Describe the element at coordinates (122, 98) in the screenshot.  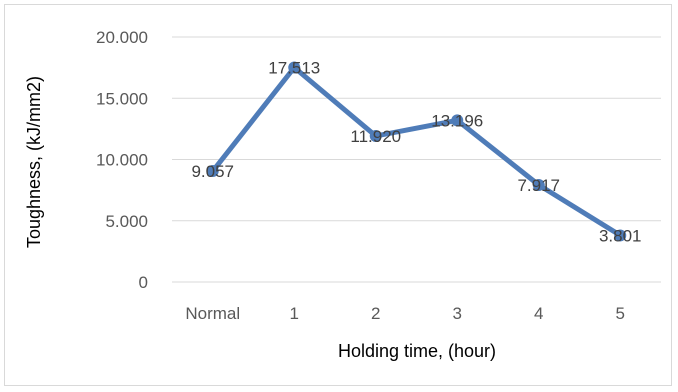
I see `y-tick-label: 15.000` at that location.